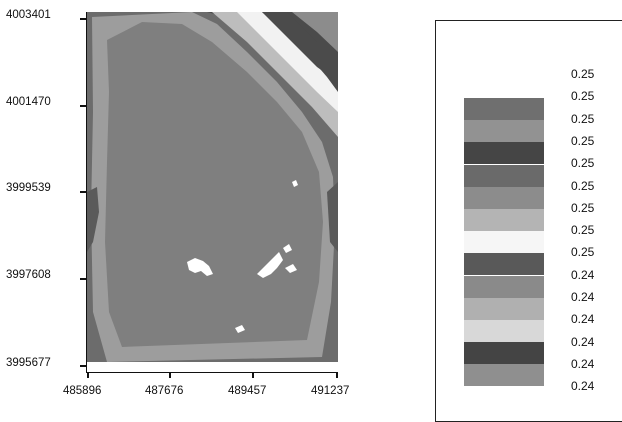 This screenshot has width=622, height=422. Describe the element at coordinates (82, 391) in the screenshot. I see `x-tick-label: 485896` at that location.